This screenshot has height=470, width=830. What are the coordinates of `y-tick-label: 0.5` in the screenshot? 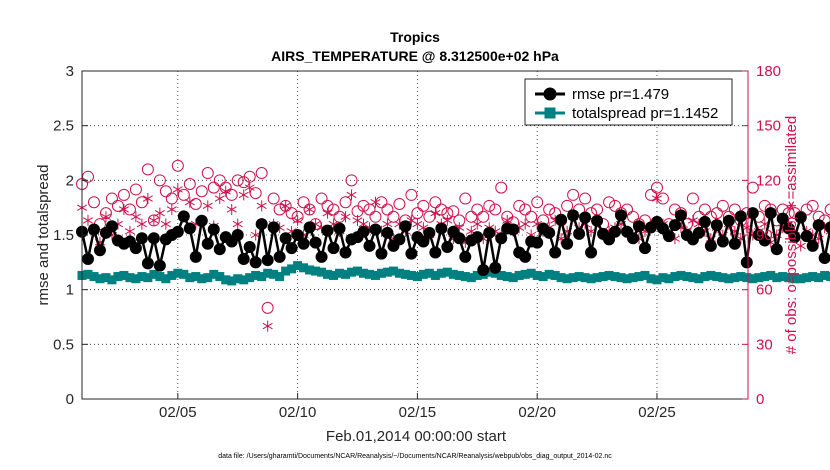 It's located at (63, 344).